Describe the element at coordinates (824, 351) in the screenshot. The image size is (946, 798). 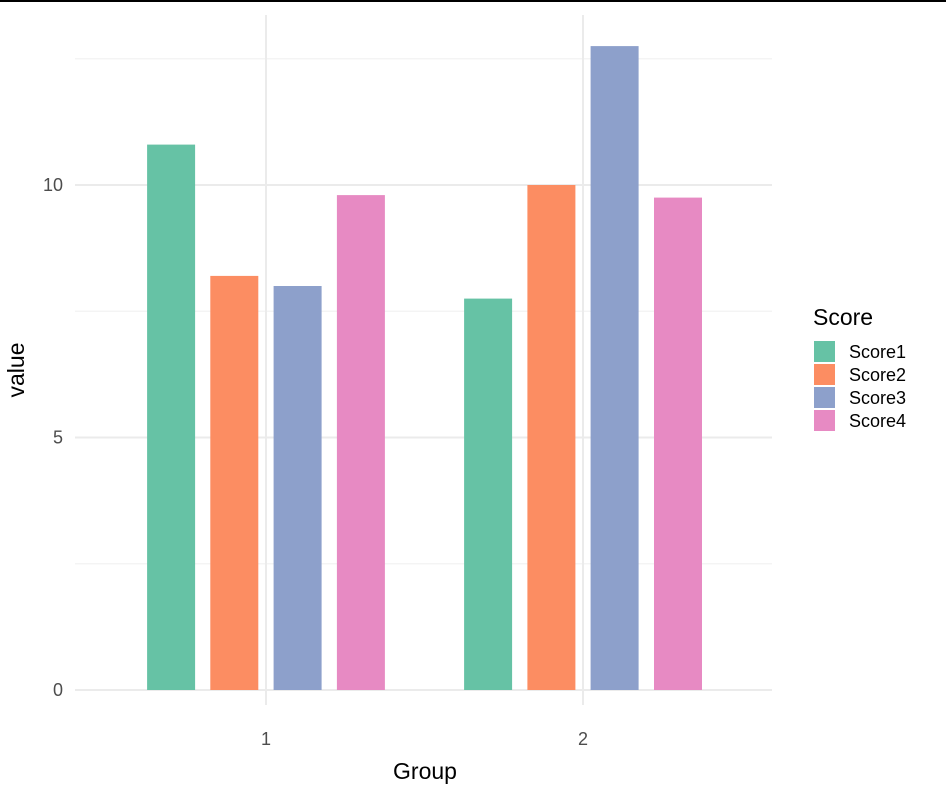
I see `legend-key-score1` at that location.